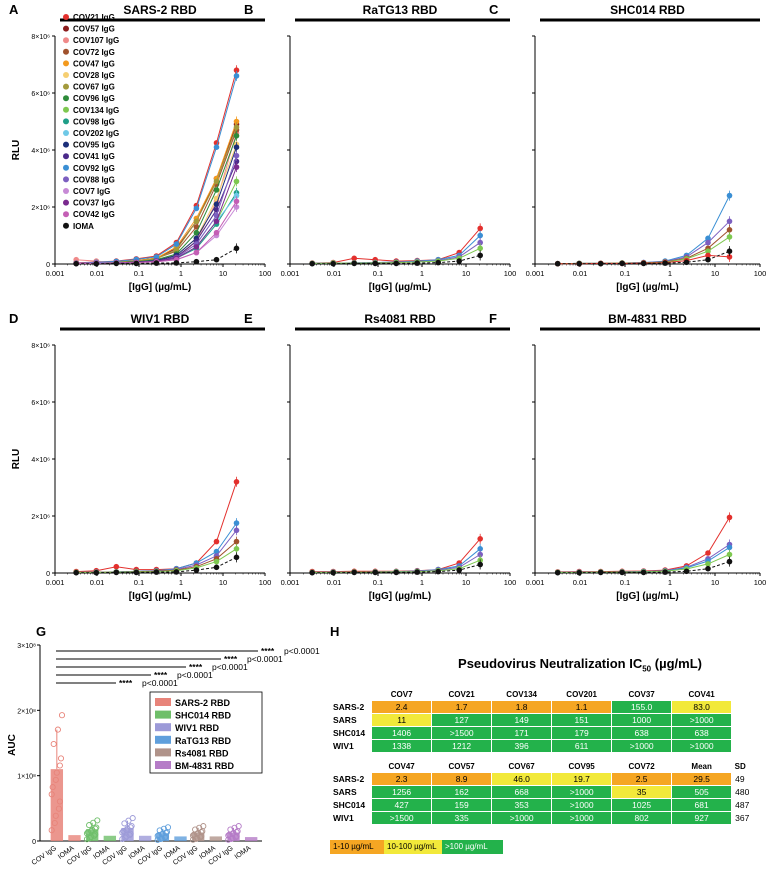  Describe the element at coordinates (163, 702) in the screenshot. I see `legend-swatch-sars-2-rbd` at that location.